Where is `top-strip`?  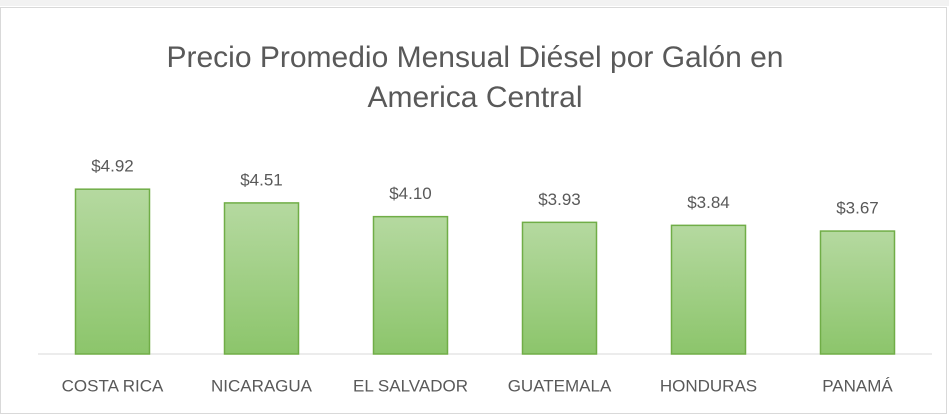 top-strip is located at coordinates (474, 3).